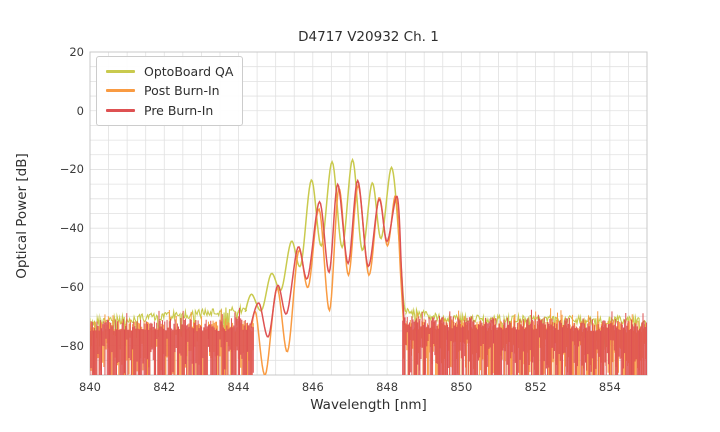 Image resolution: width=720 pixels, height=432 pixels. What do you see at coordinates (182, 91) in the screenshot?
I see `legend-entry-label: Post Burn-In` at bounding box center [182, 91].